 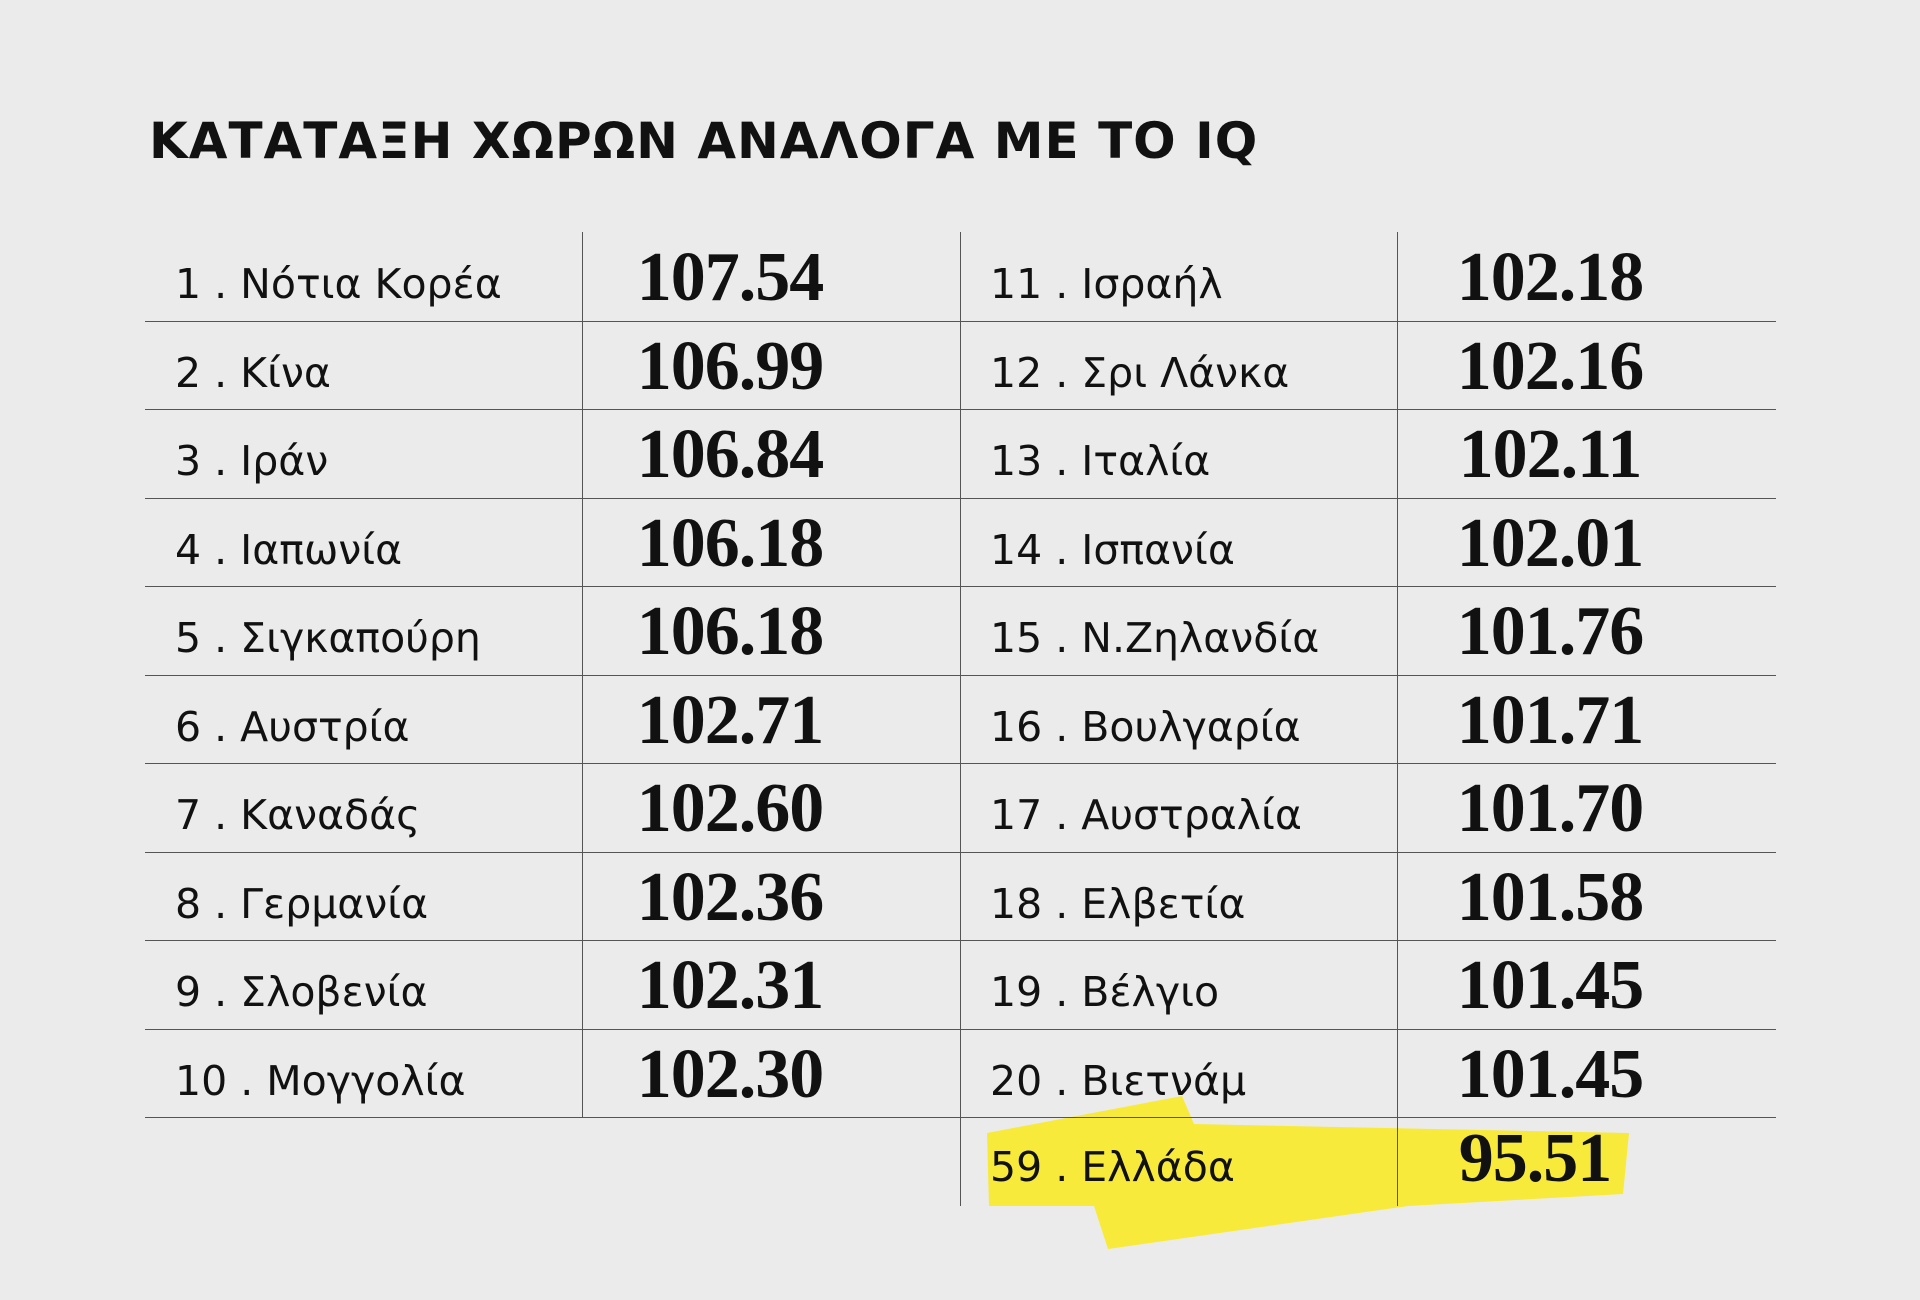 I want to click on row-label: 20 . Βιετνάμ, so click(x=1118, y=1080).